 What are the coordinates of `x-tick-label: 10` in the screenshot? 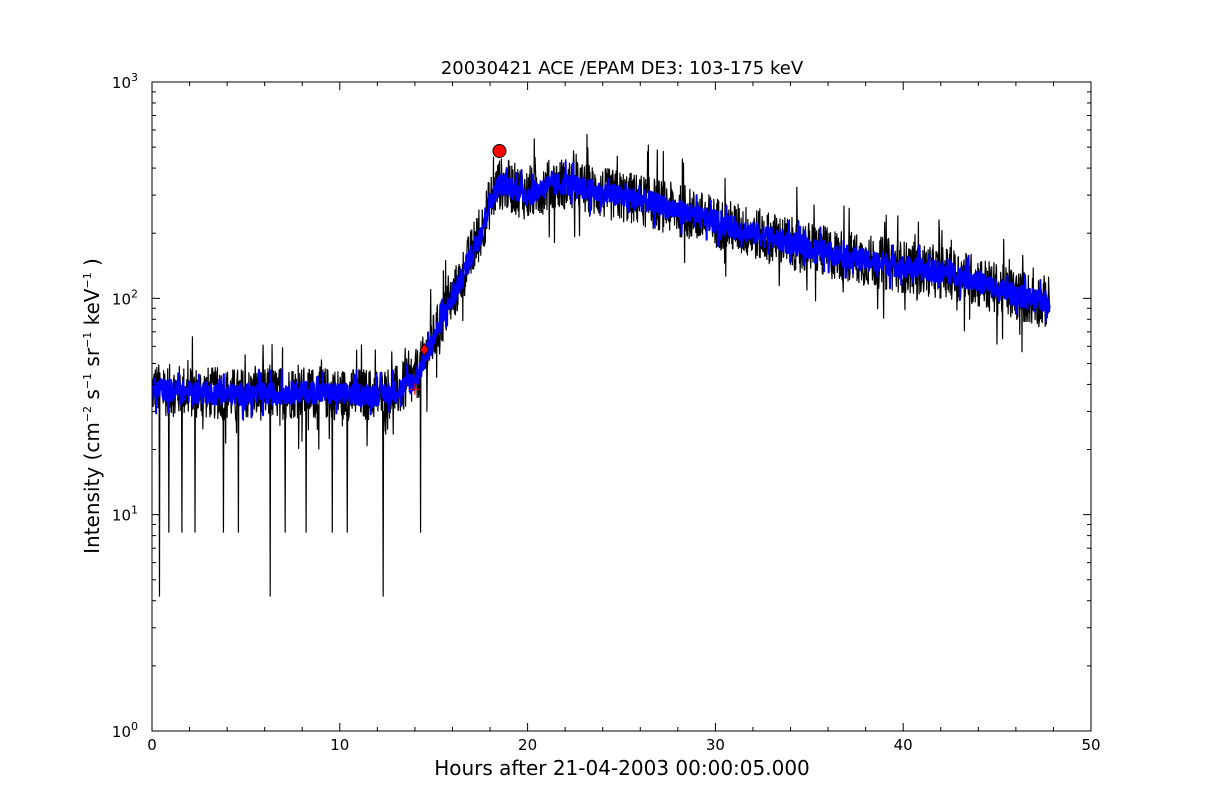 It's located at (339, 745).